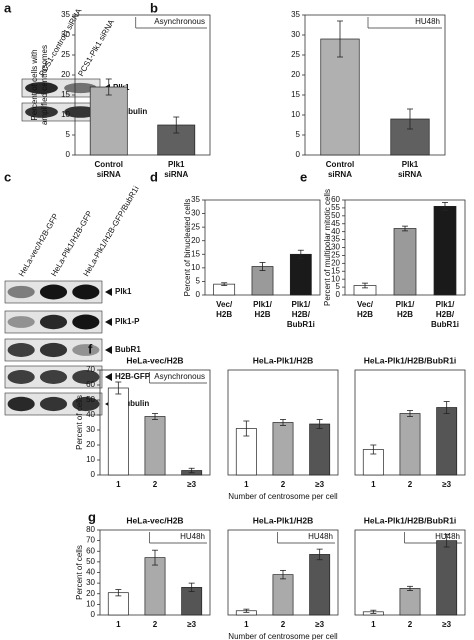 Image resolution: width=474 pixels, height=640 pixels. What do you see at coordinates (340, 164) in the screenshot?
I see `x-tick-label: Control` at bounding box center [340, 164].